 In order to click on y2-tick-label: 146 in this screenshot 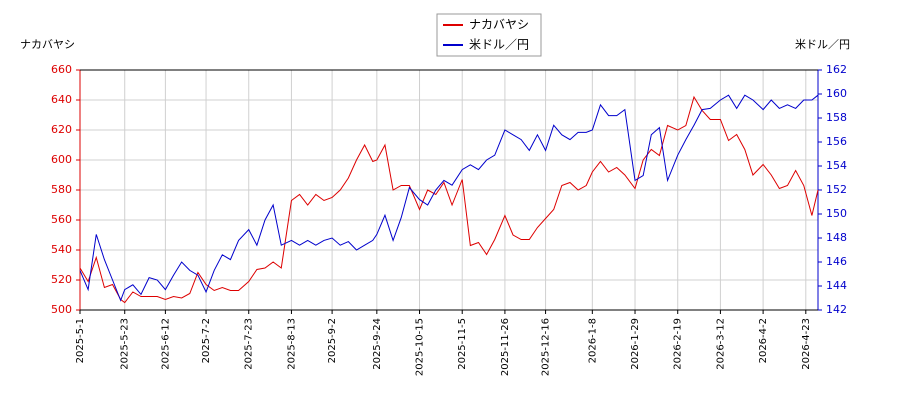, I will do `click(836, 261)`.